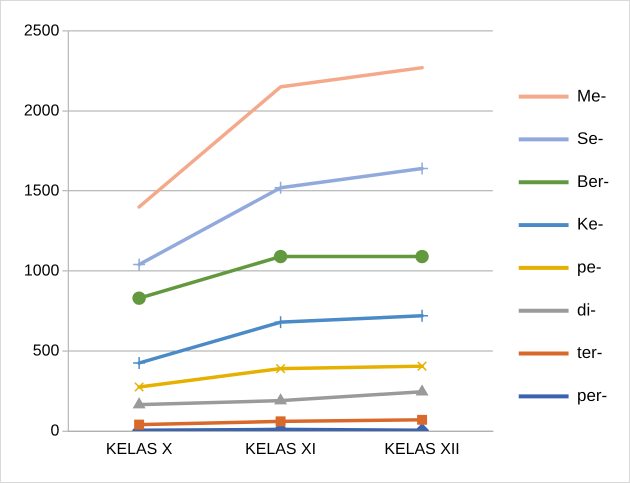 The height and width of the screenshot is (483, 630). What do you see at coordinates (55, 431) in the screenshot?
I see `y-tick-label: 0` at bounding box center [55, 431].